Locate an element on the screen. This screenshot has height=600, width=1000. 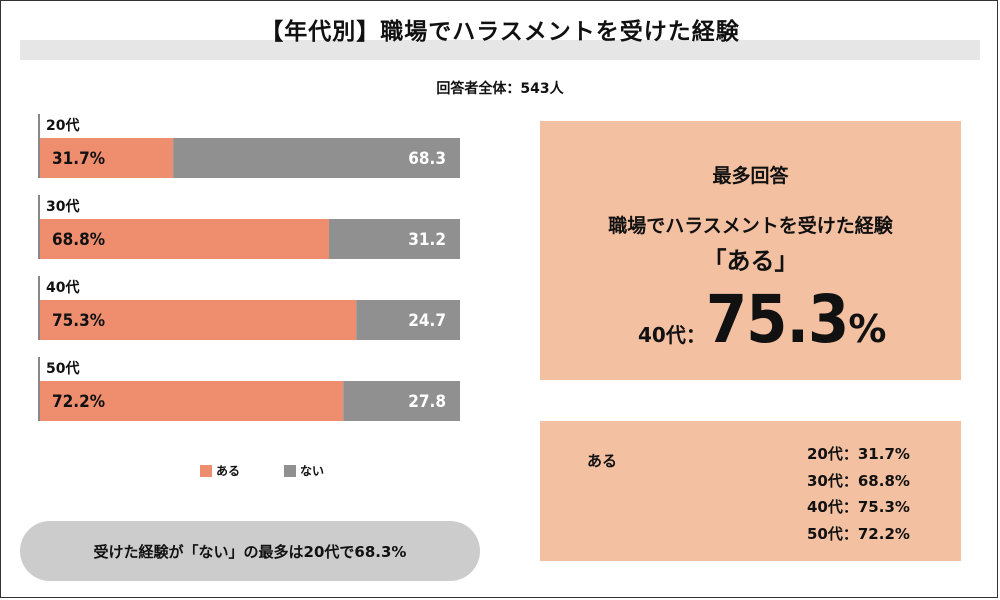
bar-label-nai: 27.8 is located at coordinates (427, 402).